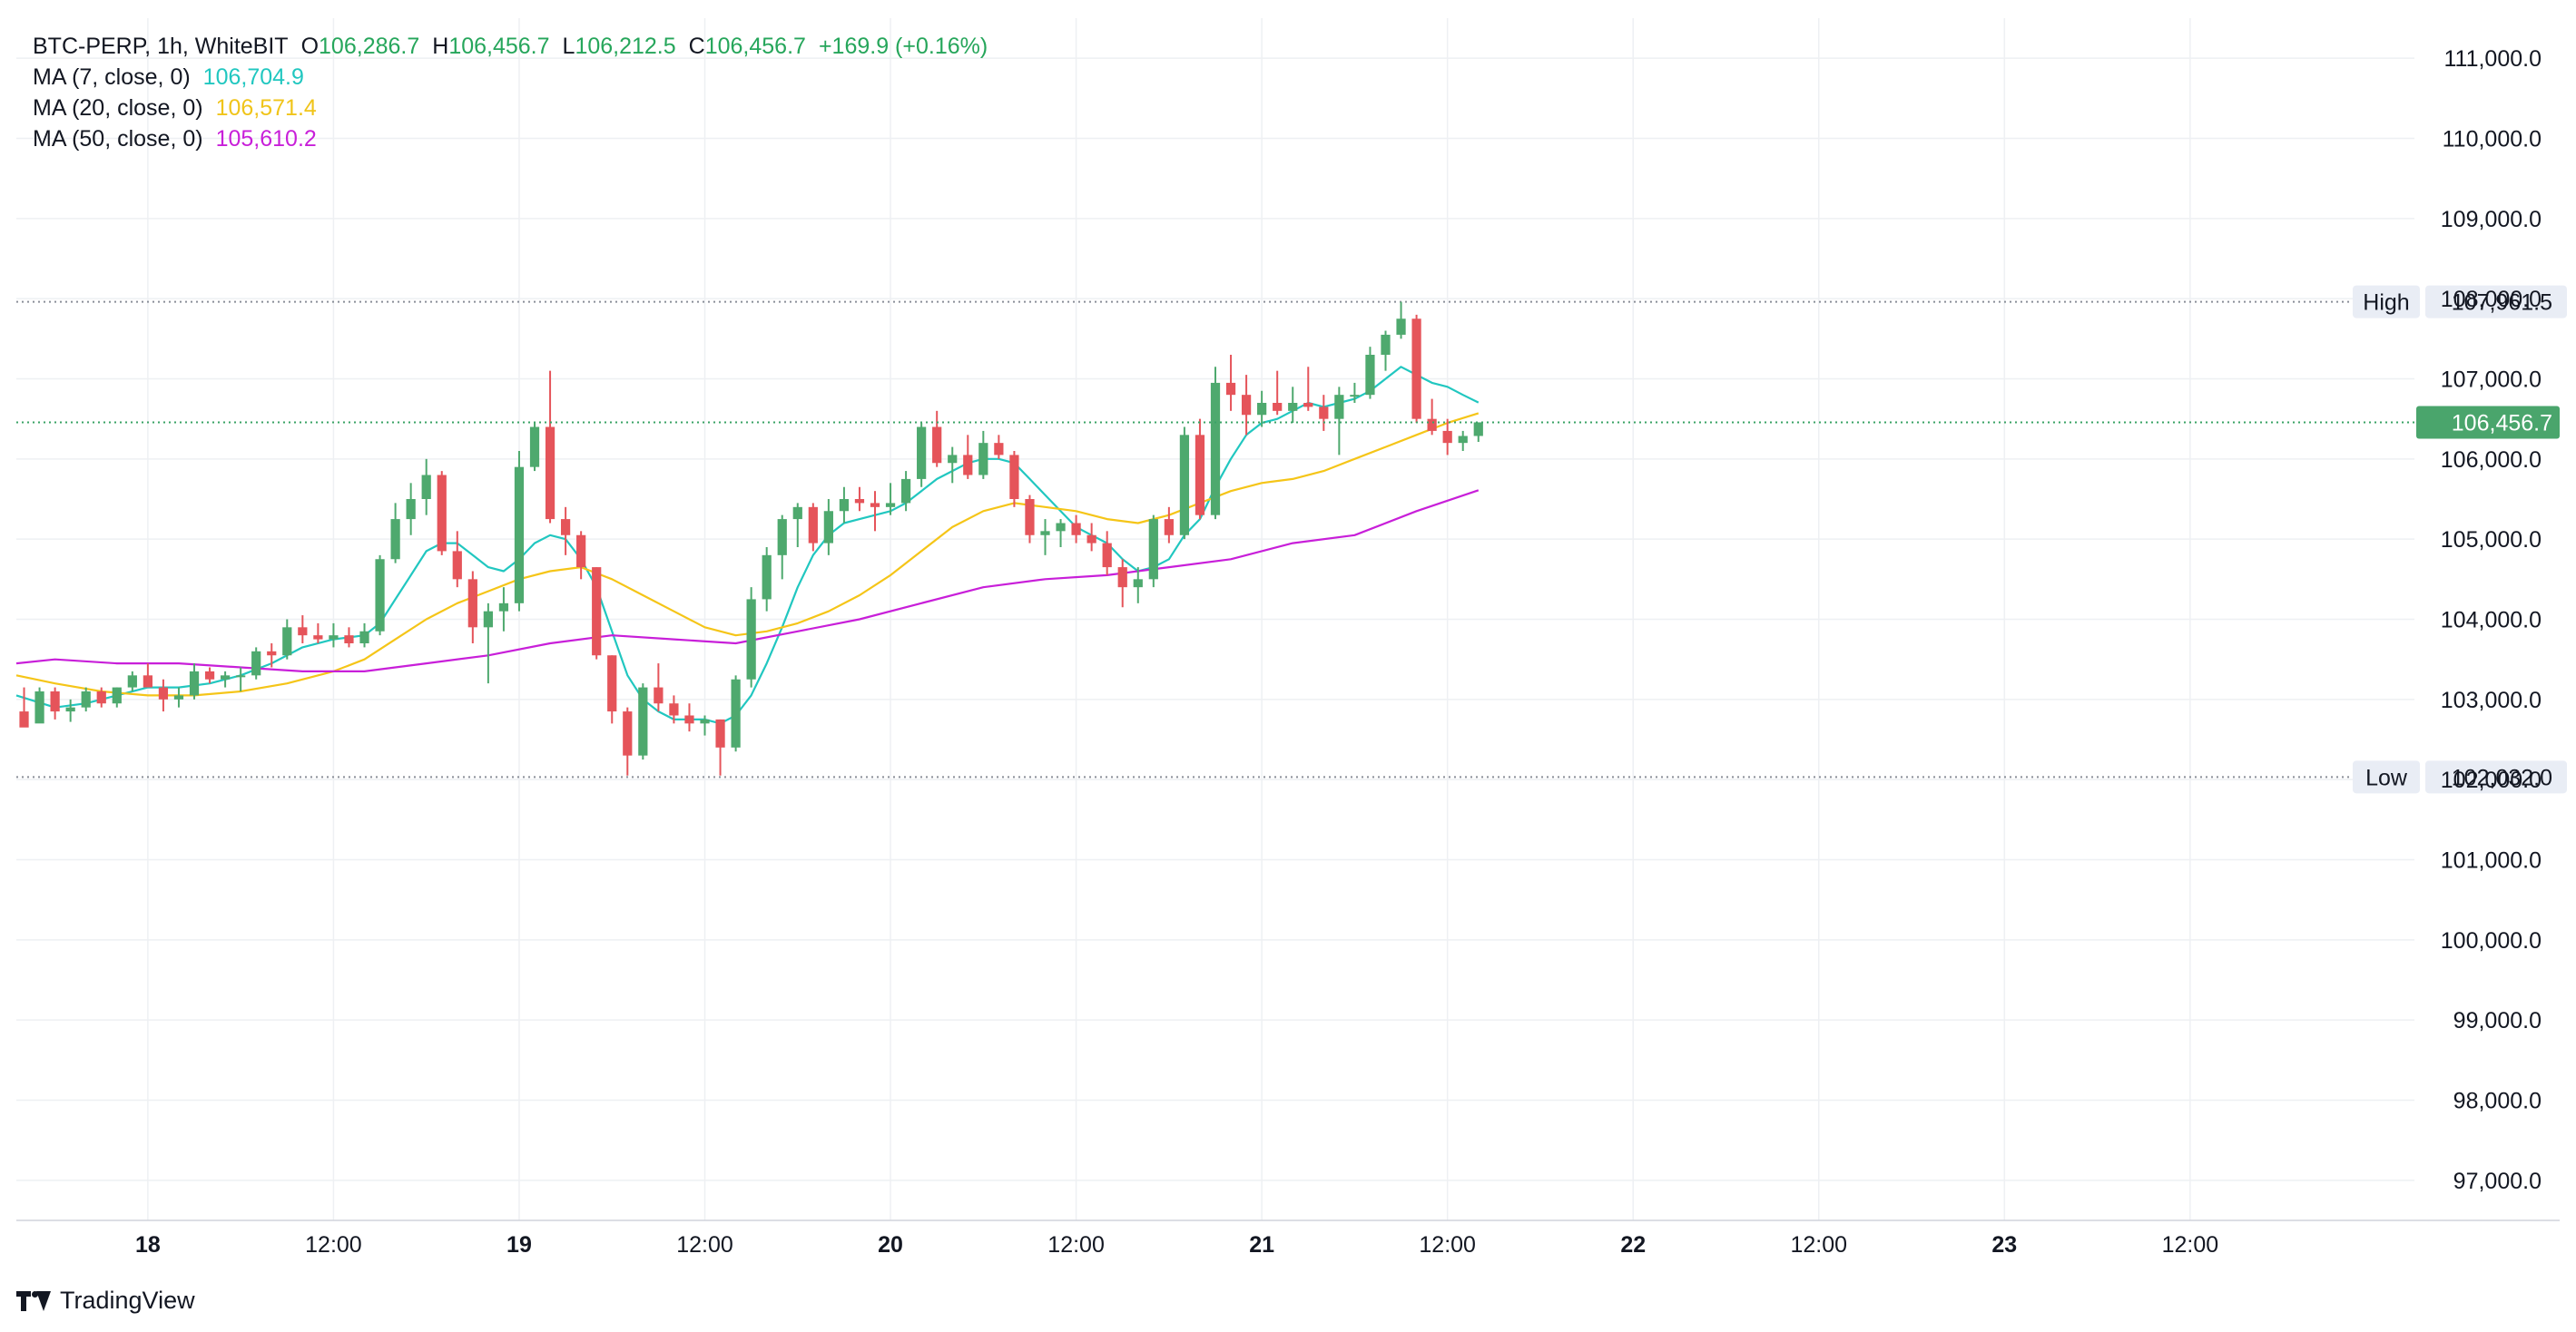 The height and width of the screenshot is (1332, 2576). I want to click on time-tick-label: 12:00, so click(1447, 1245).